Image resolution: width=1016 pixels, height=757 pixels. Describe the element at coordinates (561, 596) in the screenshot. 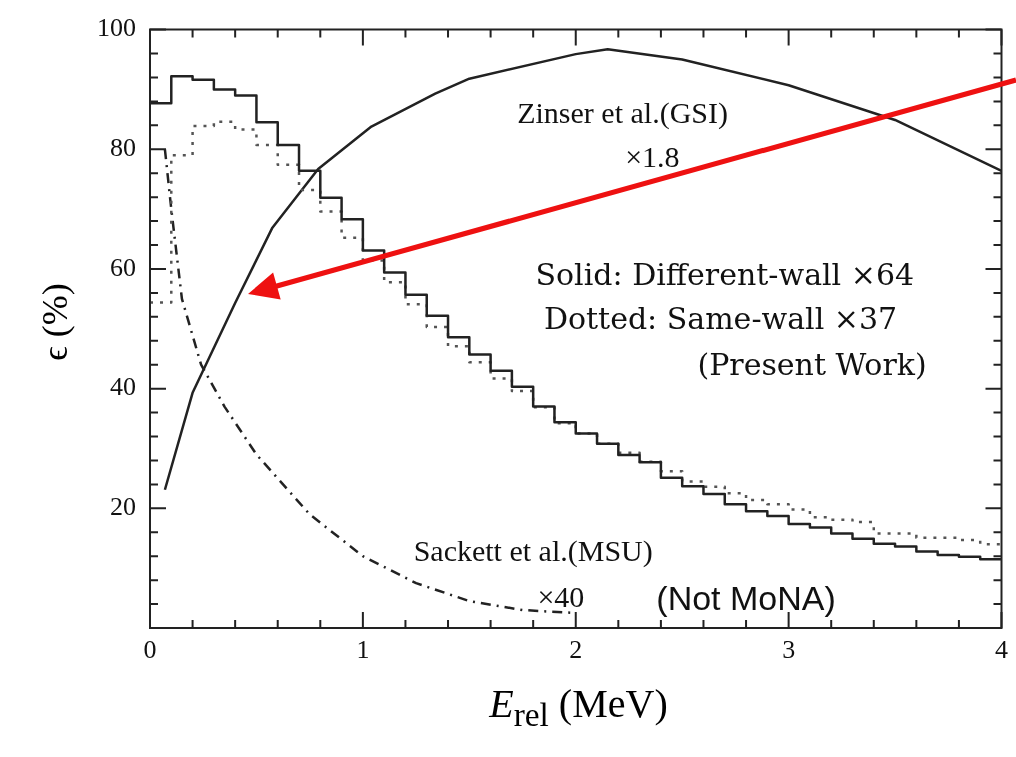

I see `annotation: ×40` at that location.